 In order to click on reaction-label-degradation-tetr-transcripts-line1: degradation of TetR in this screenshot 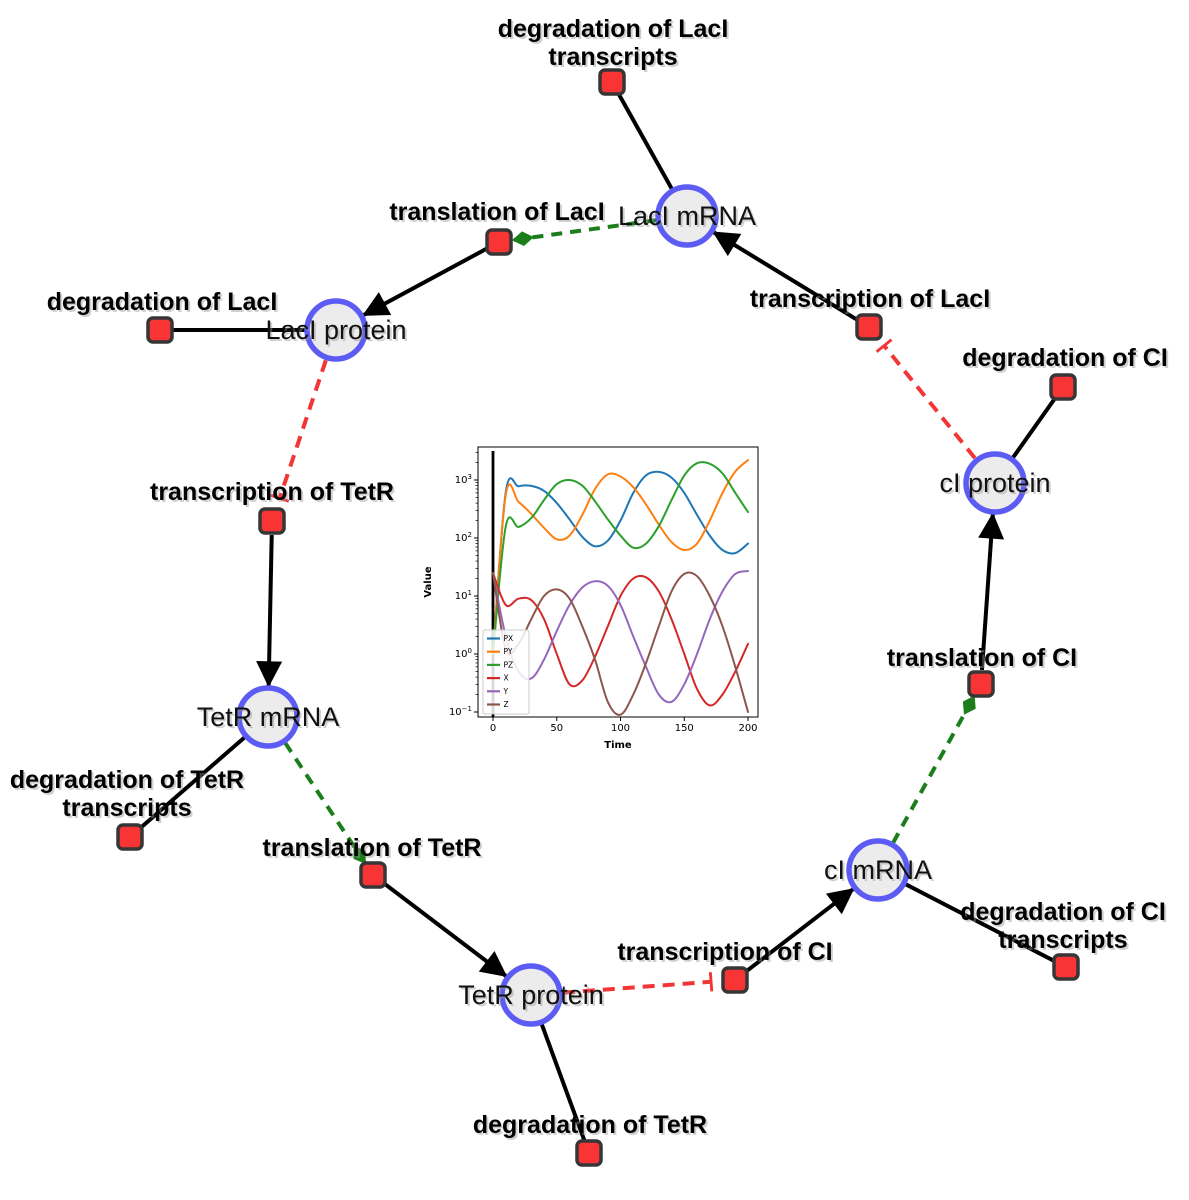, I will do `click(127, 780)`.